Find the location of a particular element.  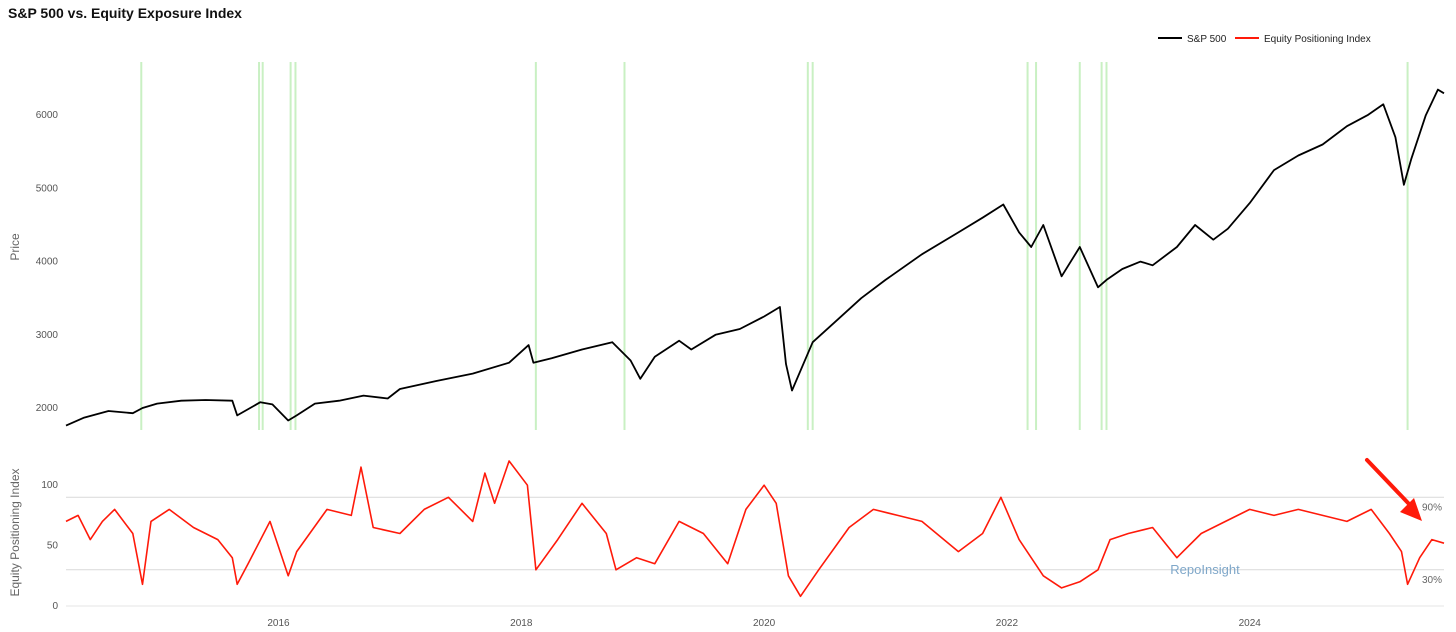

y-tick-label: 2000 is located at coordinates (47, 408).